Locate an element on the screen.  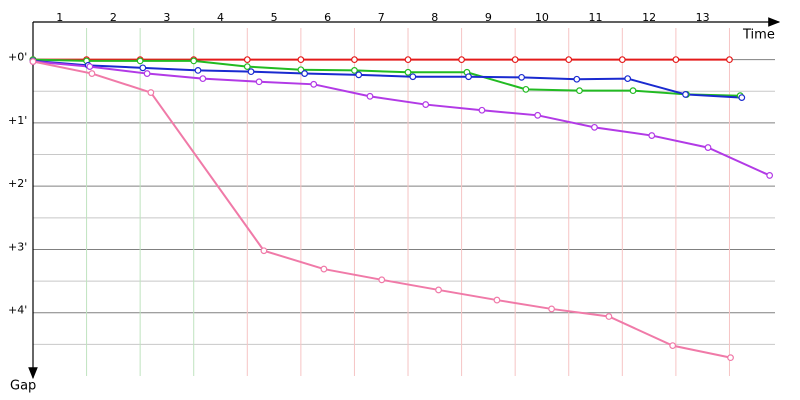
x-tick-label: 13 is located at coordinates (703, 17).